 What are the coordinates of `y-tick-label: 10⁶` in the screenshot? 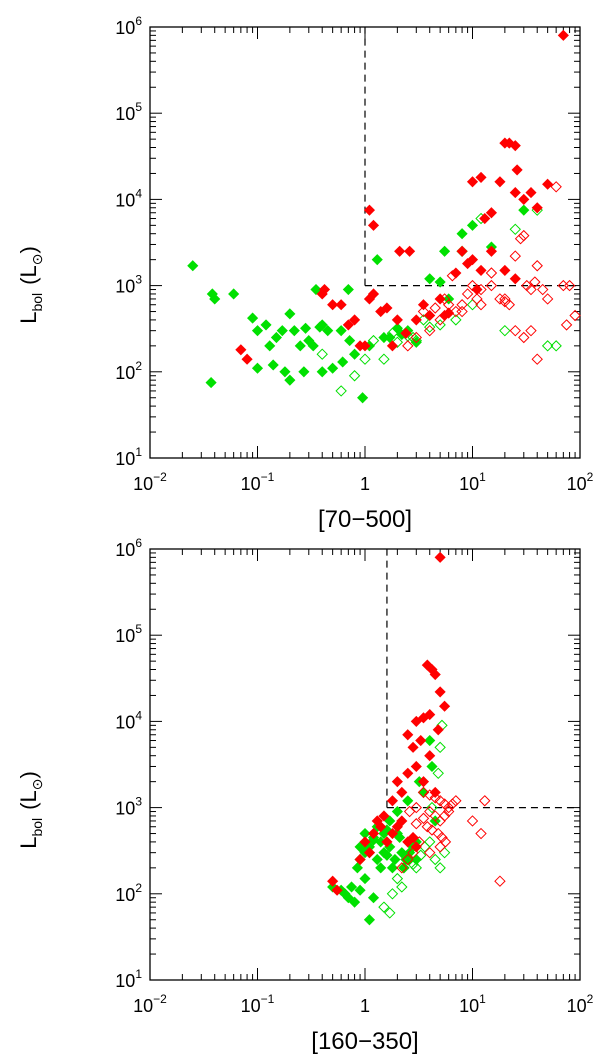 It's located at (128, 548).